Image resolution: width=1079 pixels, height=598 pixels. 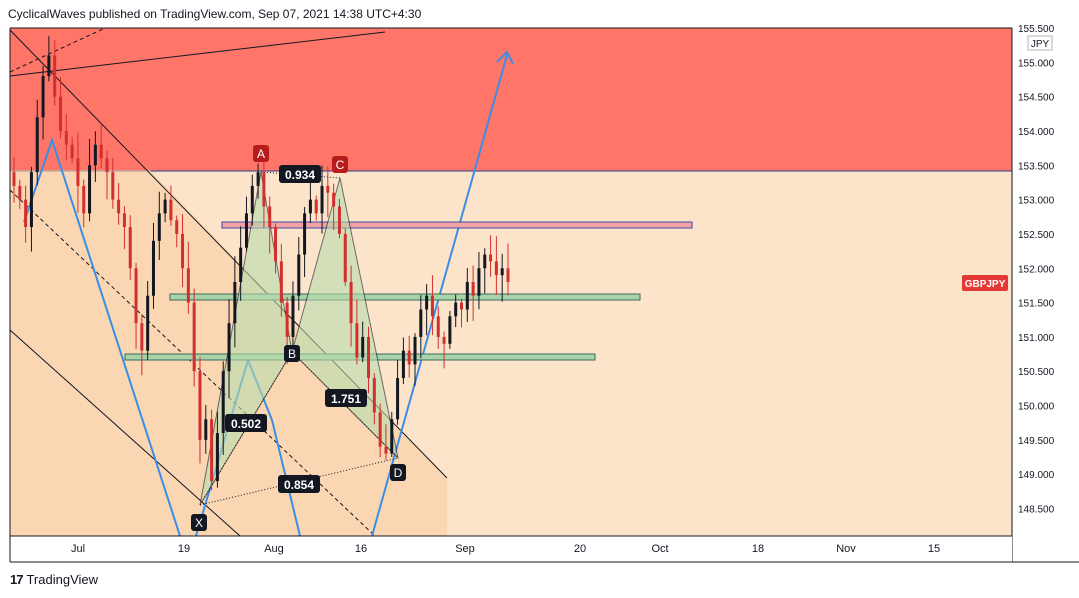 I want to click on svg-text: A, so click(x=261, y=154).